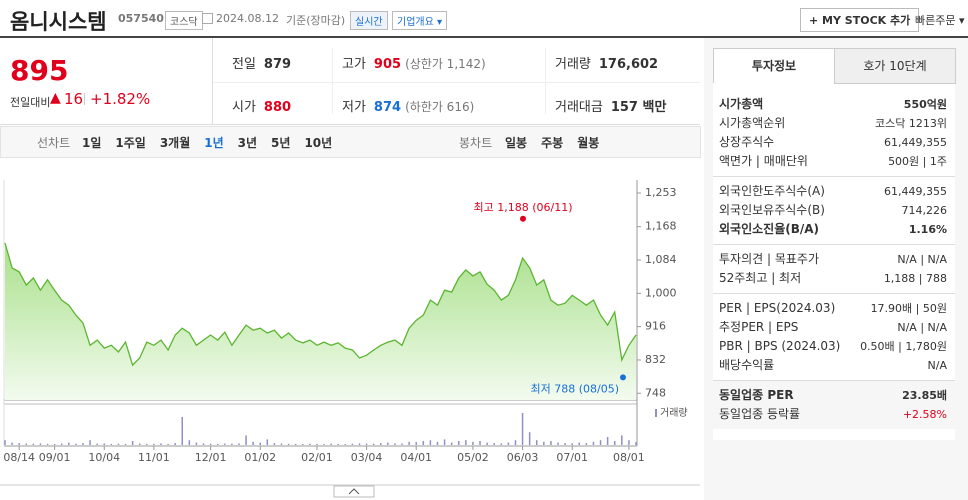  Describe the element at coordinates (834, 278) in the screenshot. I see `info-row: 52주최고 | 최저 1,188 | 788` at that location.